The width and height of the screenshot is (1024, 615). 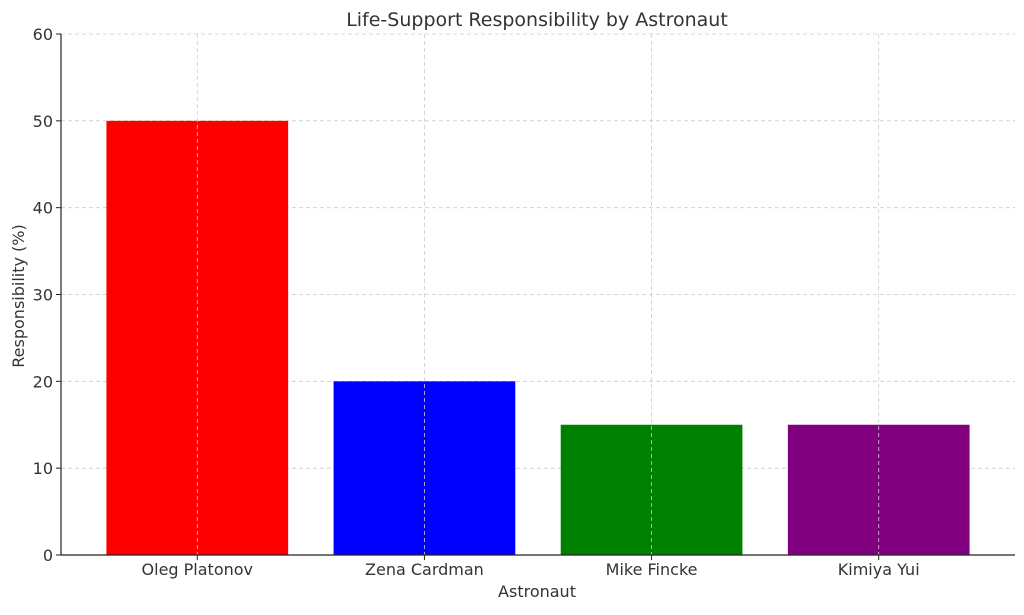 I want to click on y-tick-label: 60, so click(x=43, y=34).